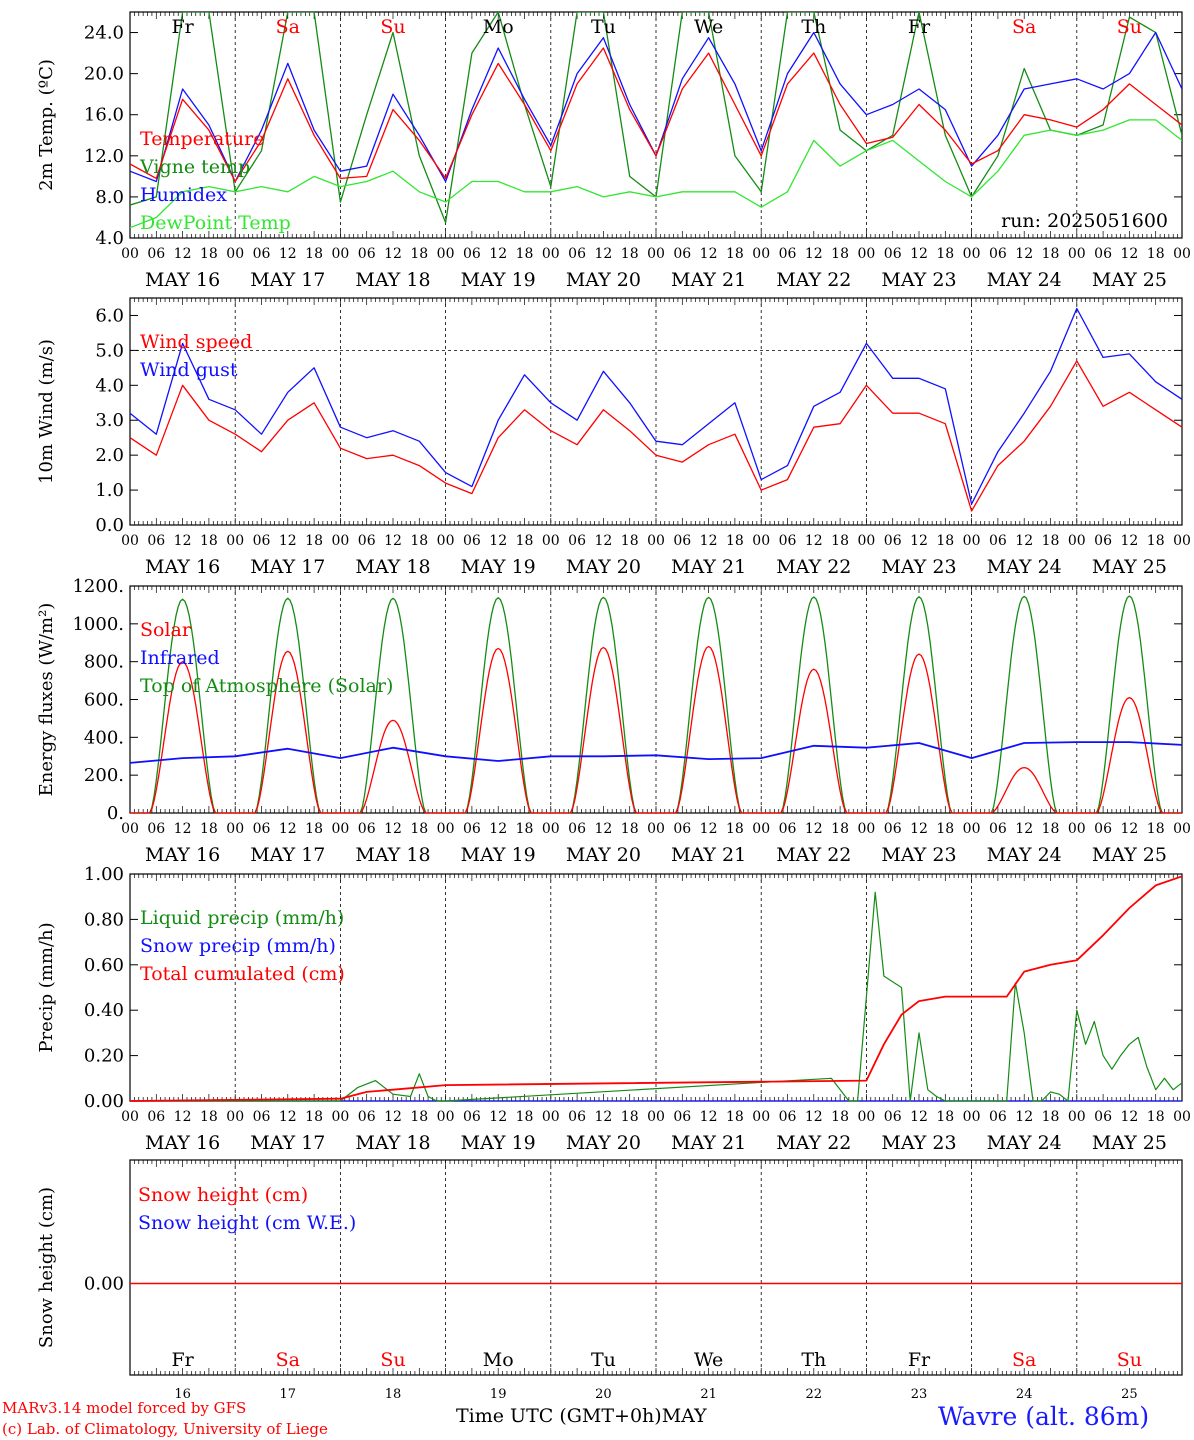  Describe the element at coordinates (98, 624) in the screenshot. I see `y-tick-label: 1000.` at that location.